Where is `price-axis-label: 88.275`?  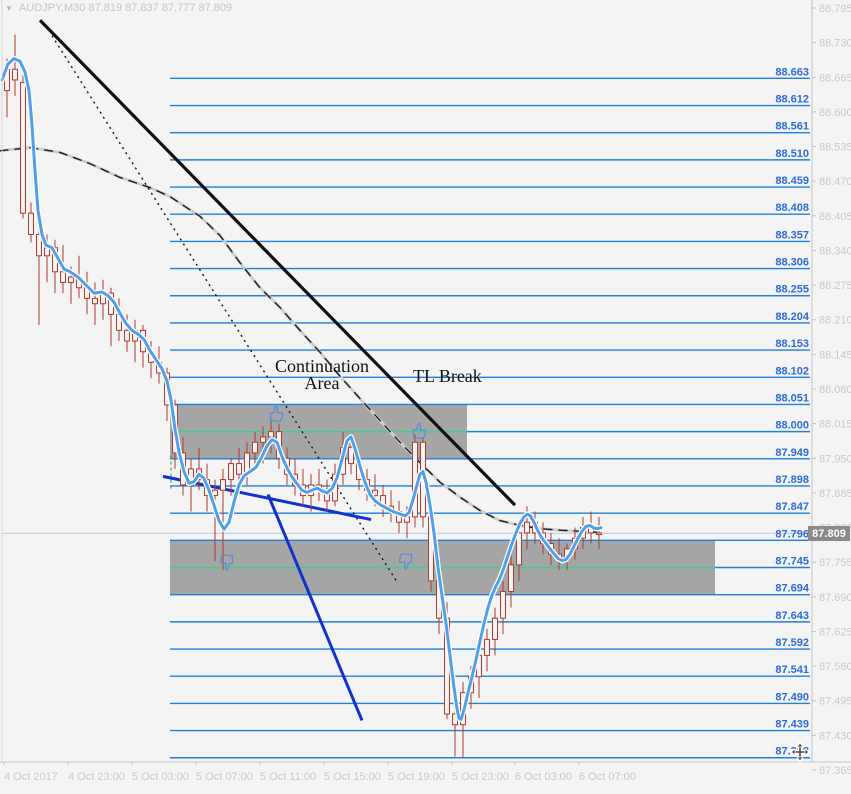
price-axis-label: 88.275 is located at coordinates (835, 286).